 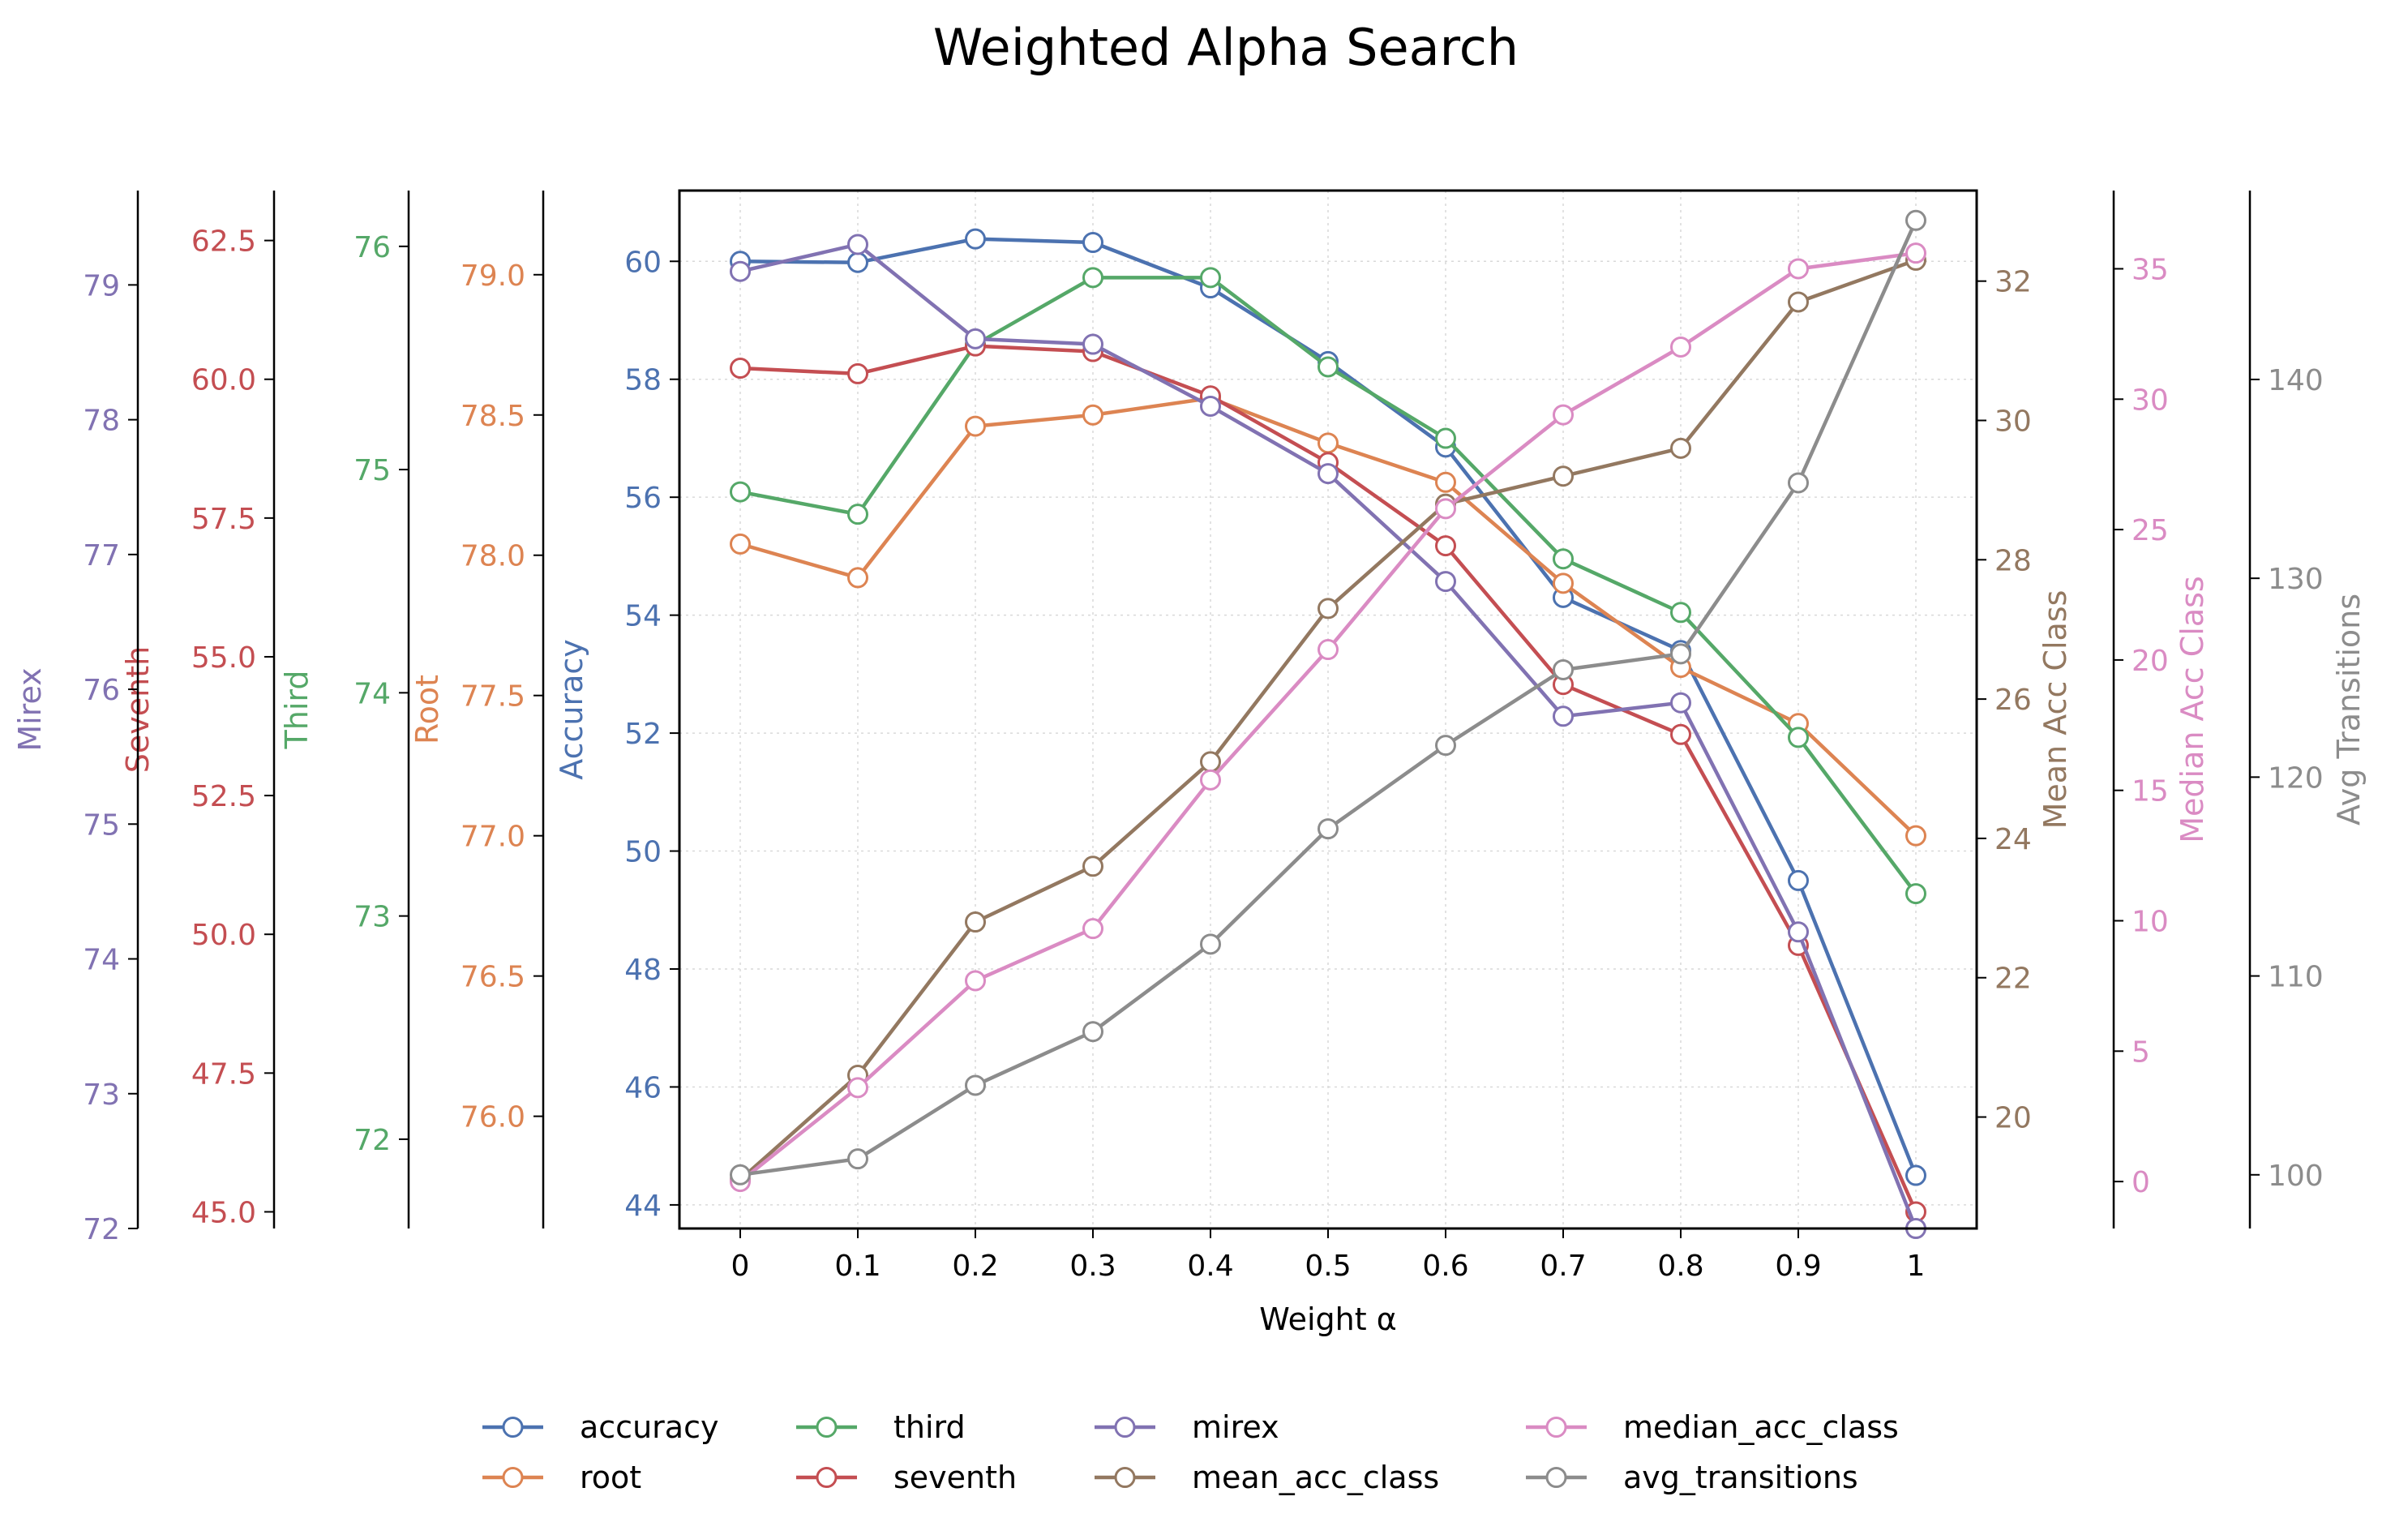 I want to click on legend-marker-third, so click(x=827, y=1427).